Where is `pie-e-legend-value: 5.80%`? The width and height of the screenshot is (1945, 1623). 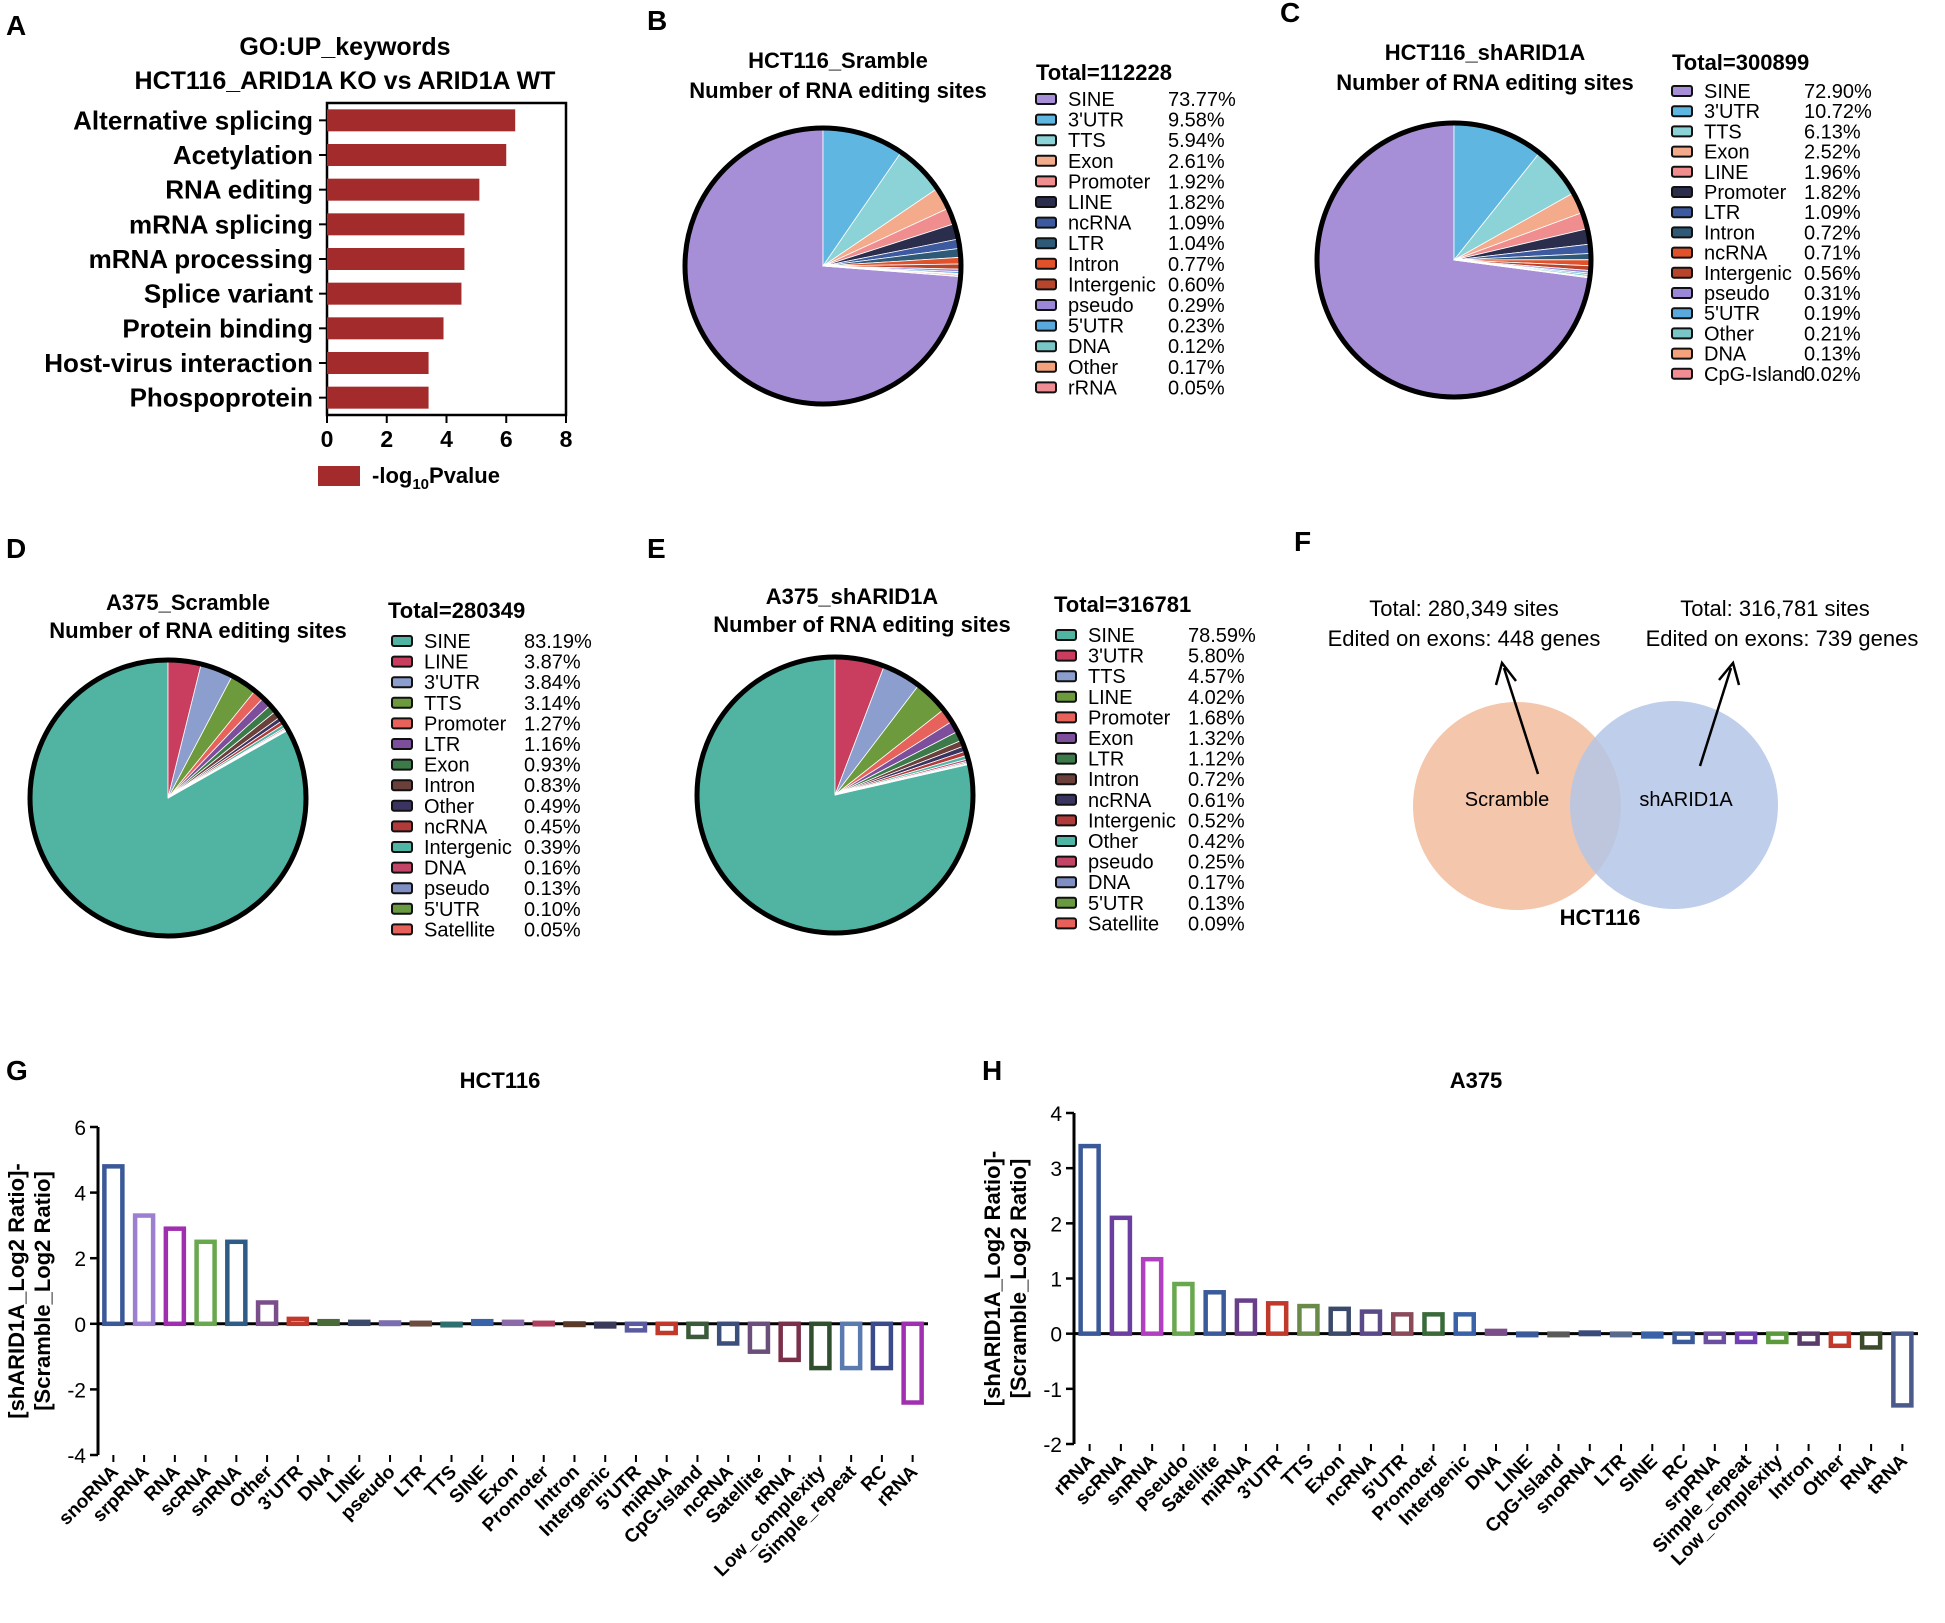 pie-e-legend-value: 5.80% is located at coordinates (1216, 657).